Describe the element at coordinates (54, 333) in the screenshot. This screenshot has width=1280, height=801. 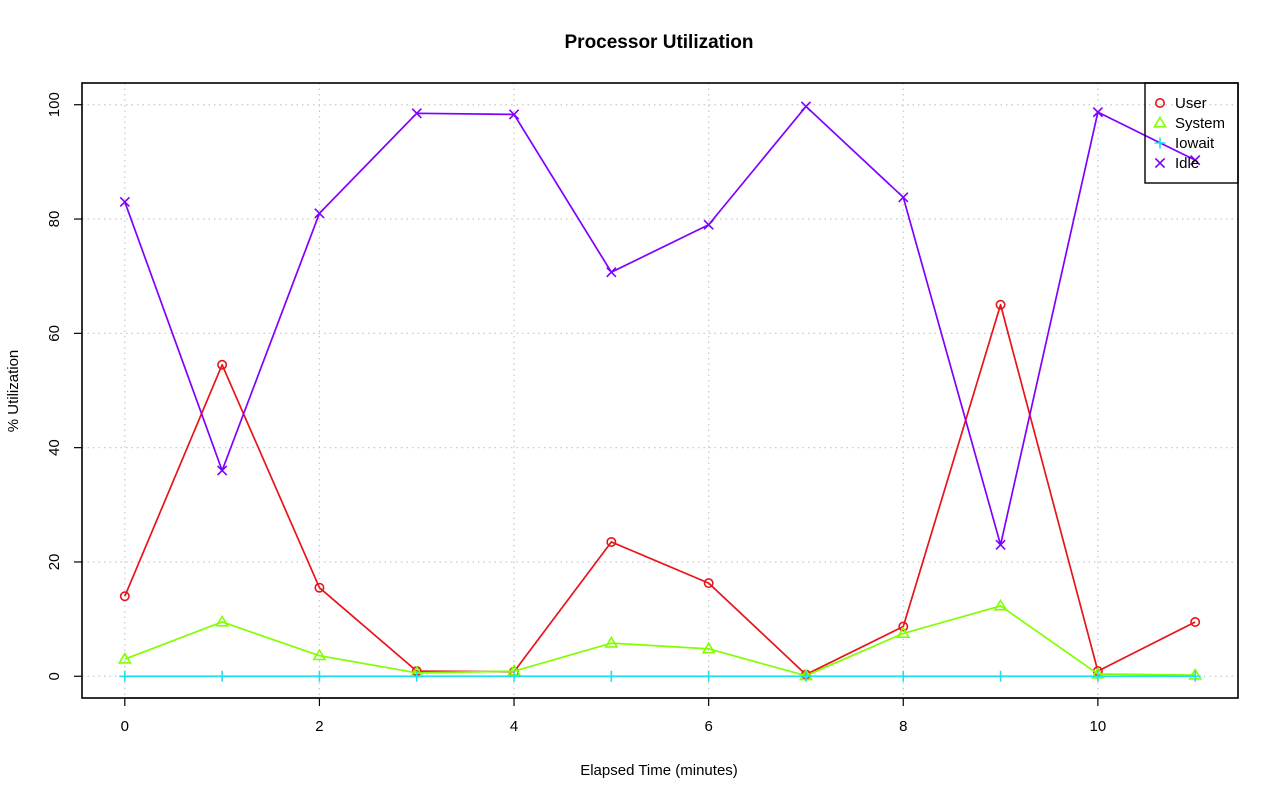
I see `y-tick-label: 60` at that location.